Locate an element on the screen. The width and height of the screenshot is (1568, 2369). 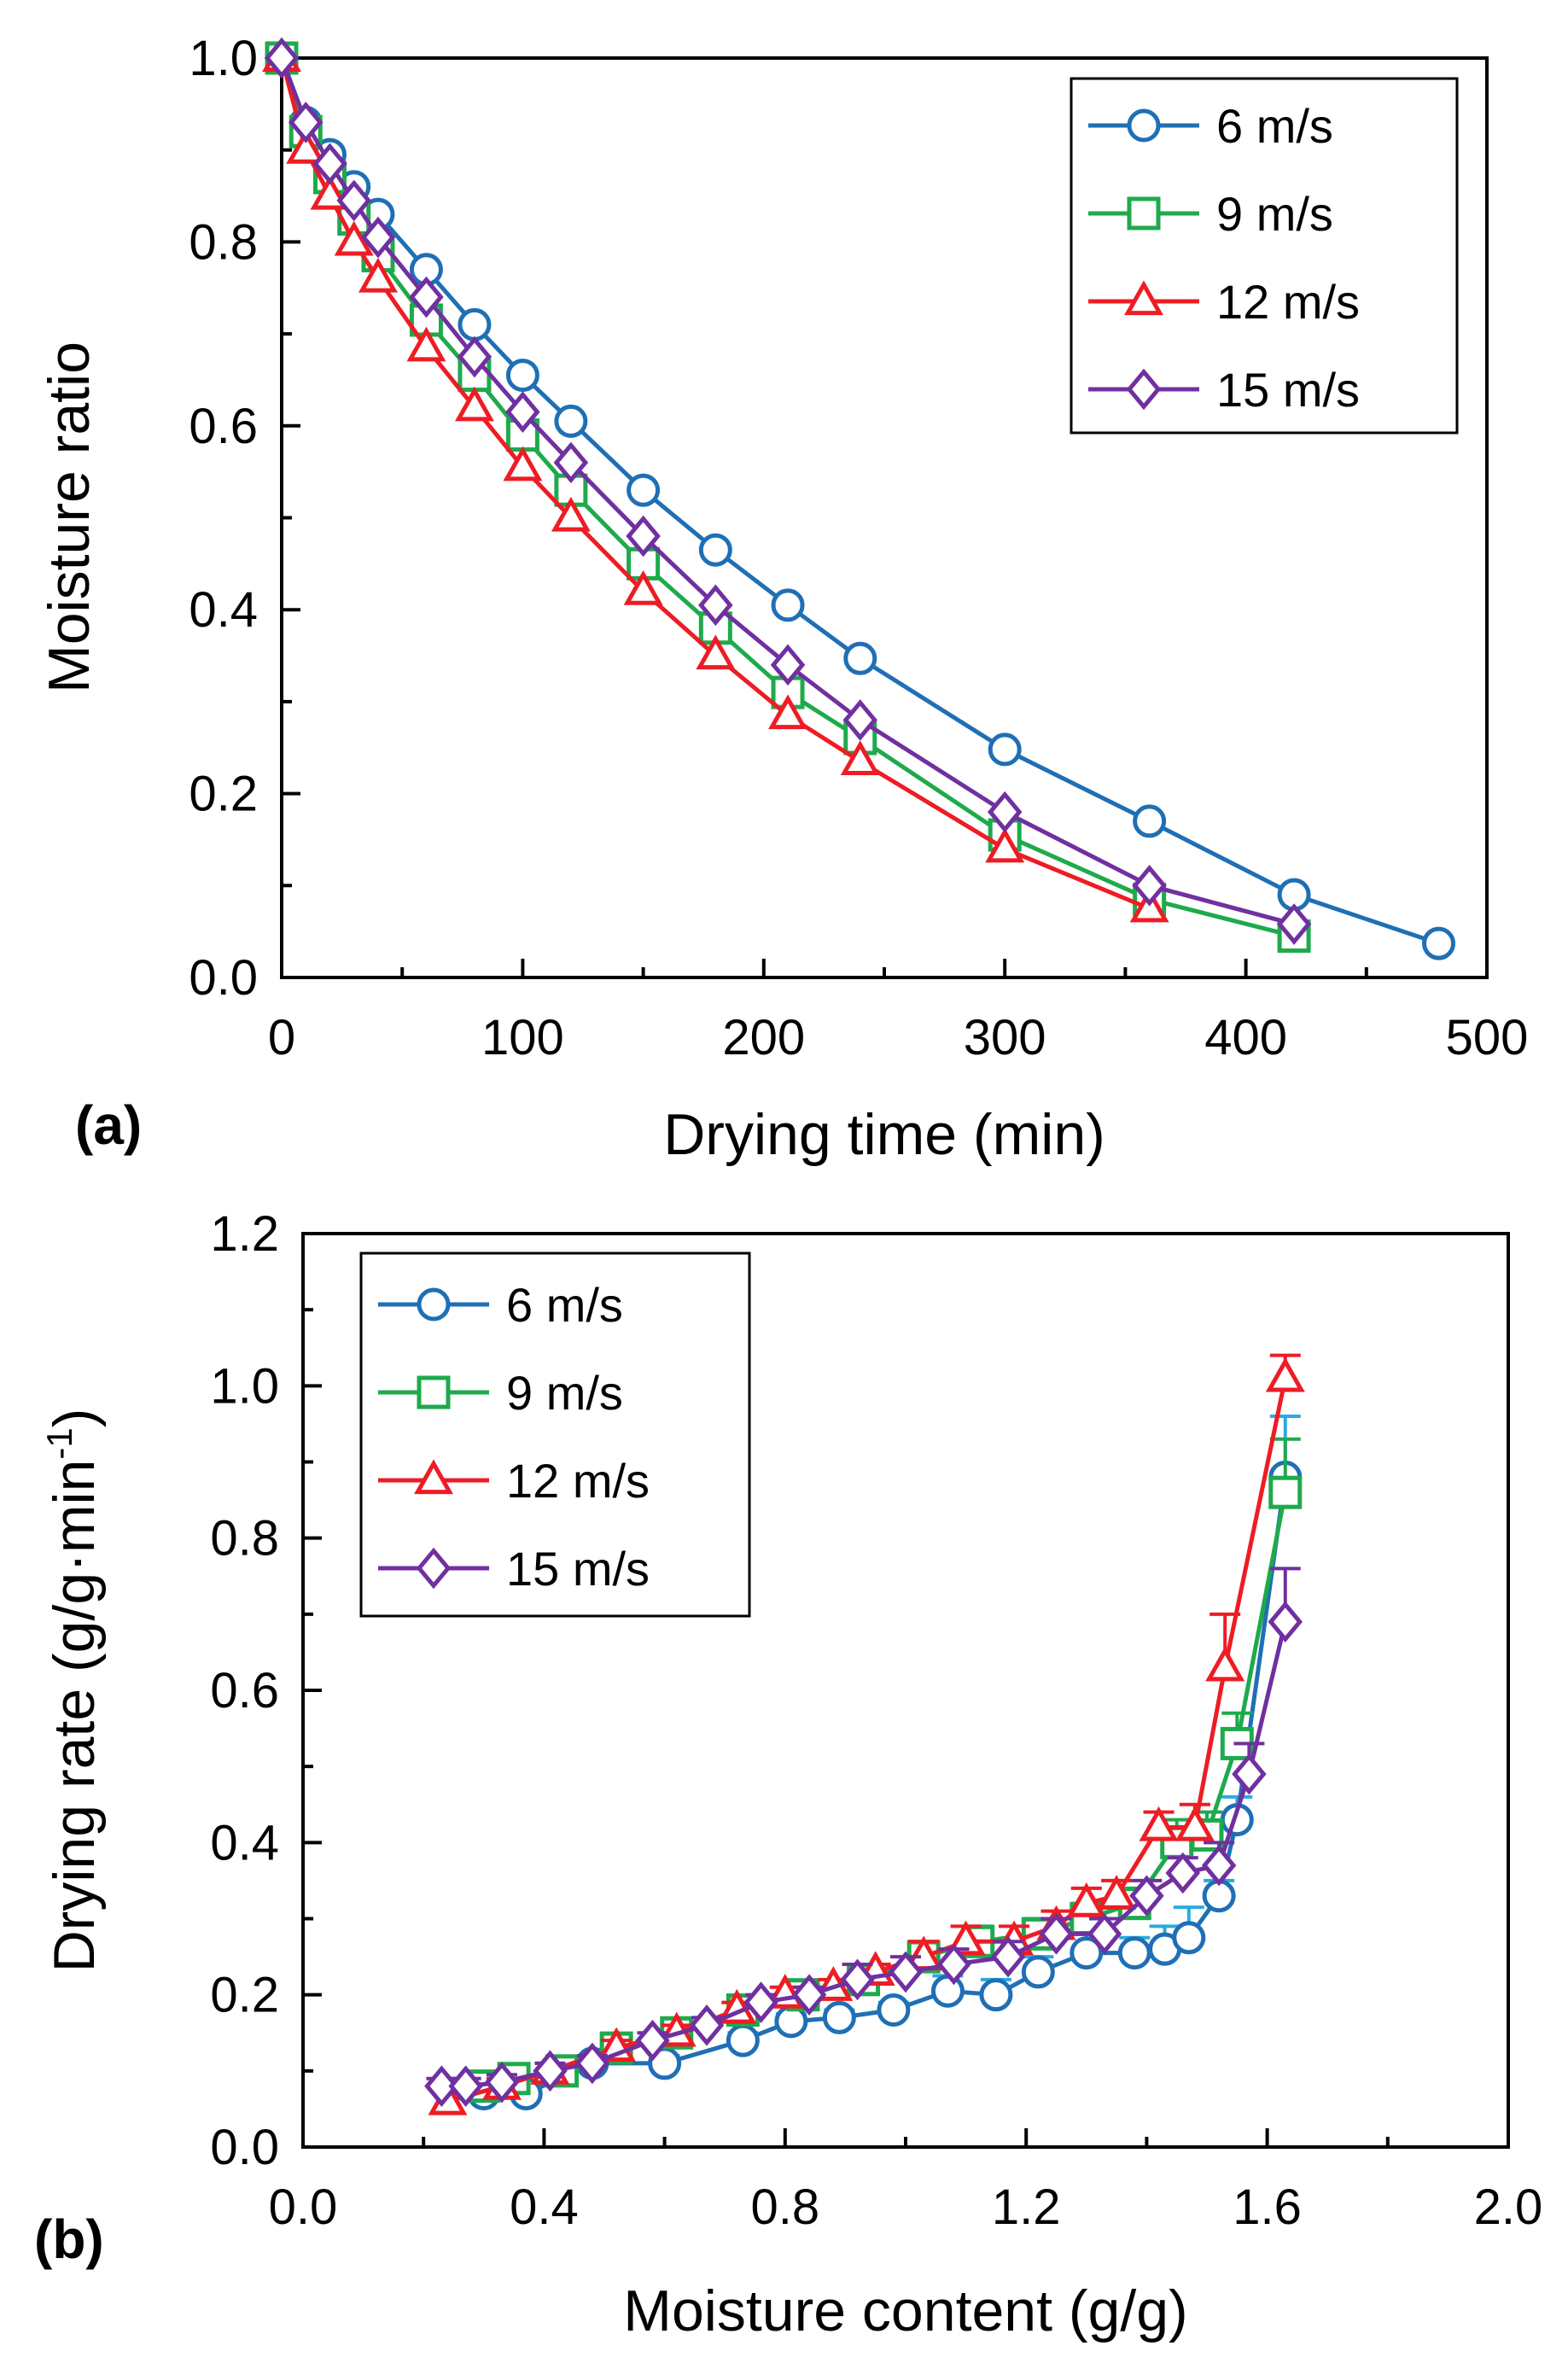
legend-label: 9 m/s is located at coordinates (1274, 214).